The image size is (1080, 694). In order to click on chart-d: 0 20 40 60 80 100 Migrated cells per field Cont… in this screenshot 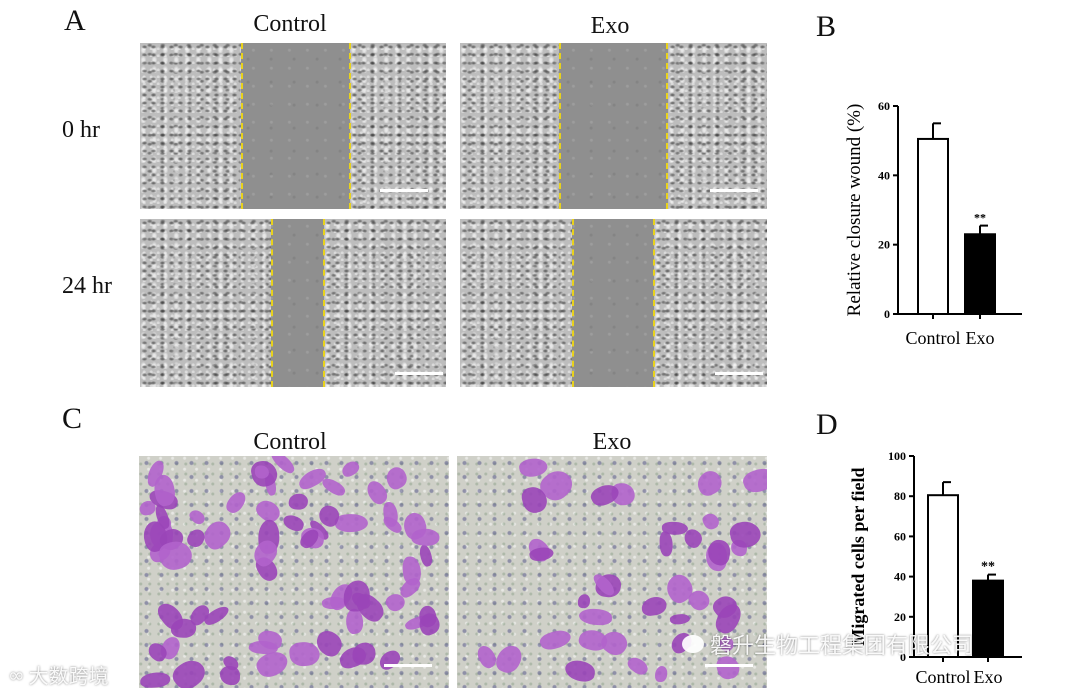, I will do `click(935, 568)`.